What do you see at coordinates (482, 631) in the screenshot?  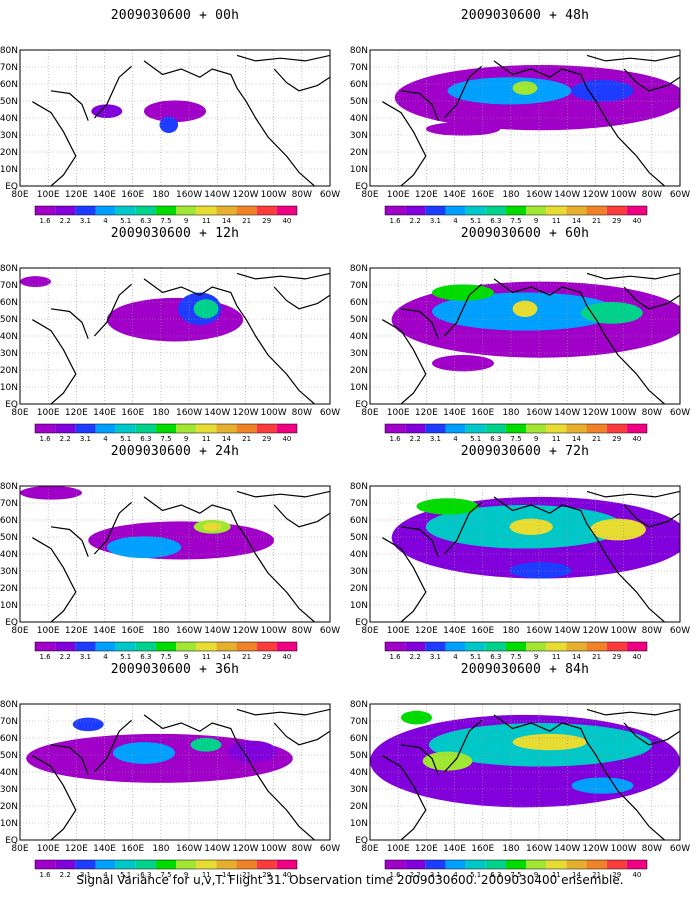 I see `lon-label: 160E` at bounding box center [482, 631].